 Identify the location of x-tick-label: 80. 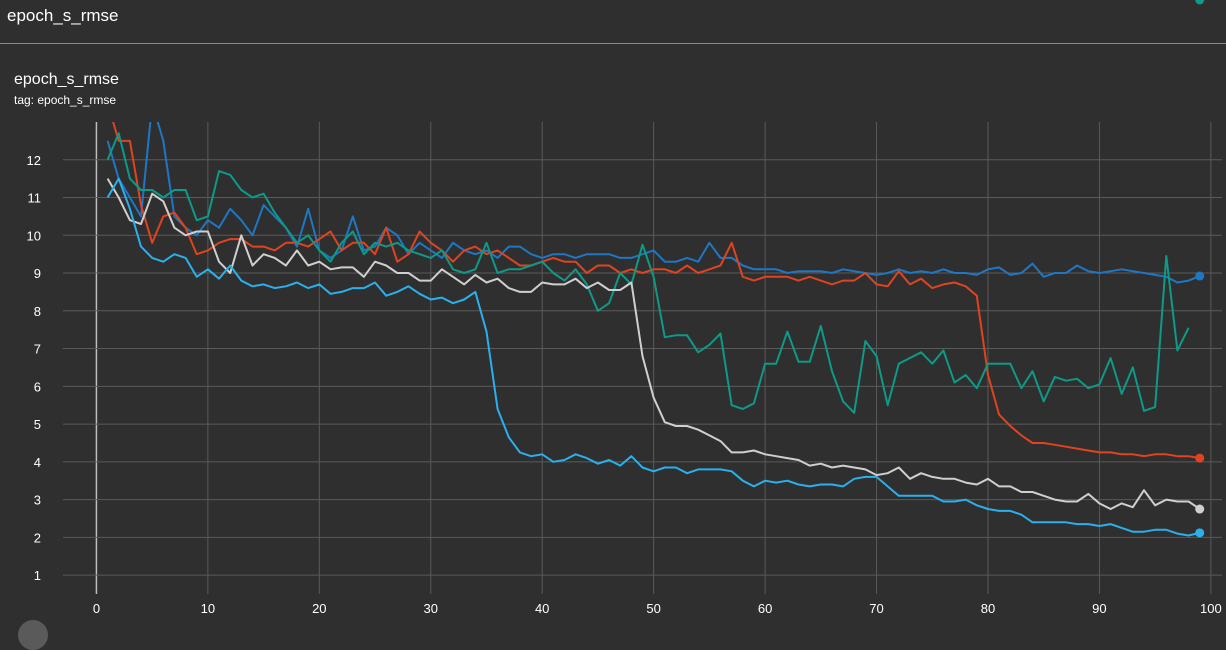
(988, 608).